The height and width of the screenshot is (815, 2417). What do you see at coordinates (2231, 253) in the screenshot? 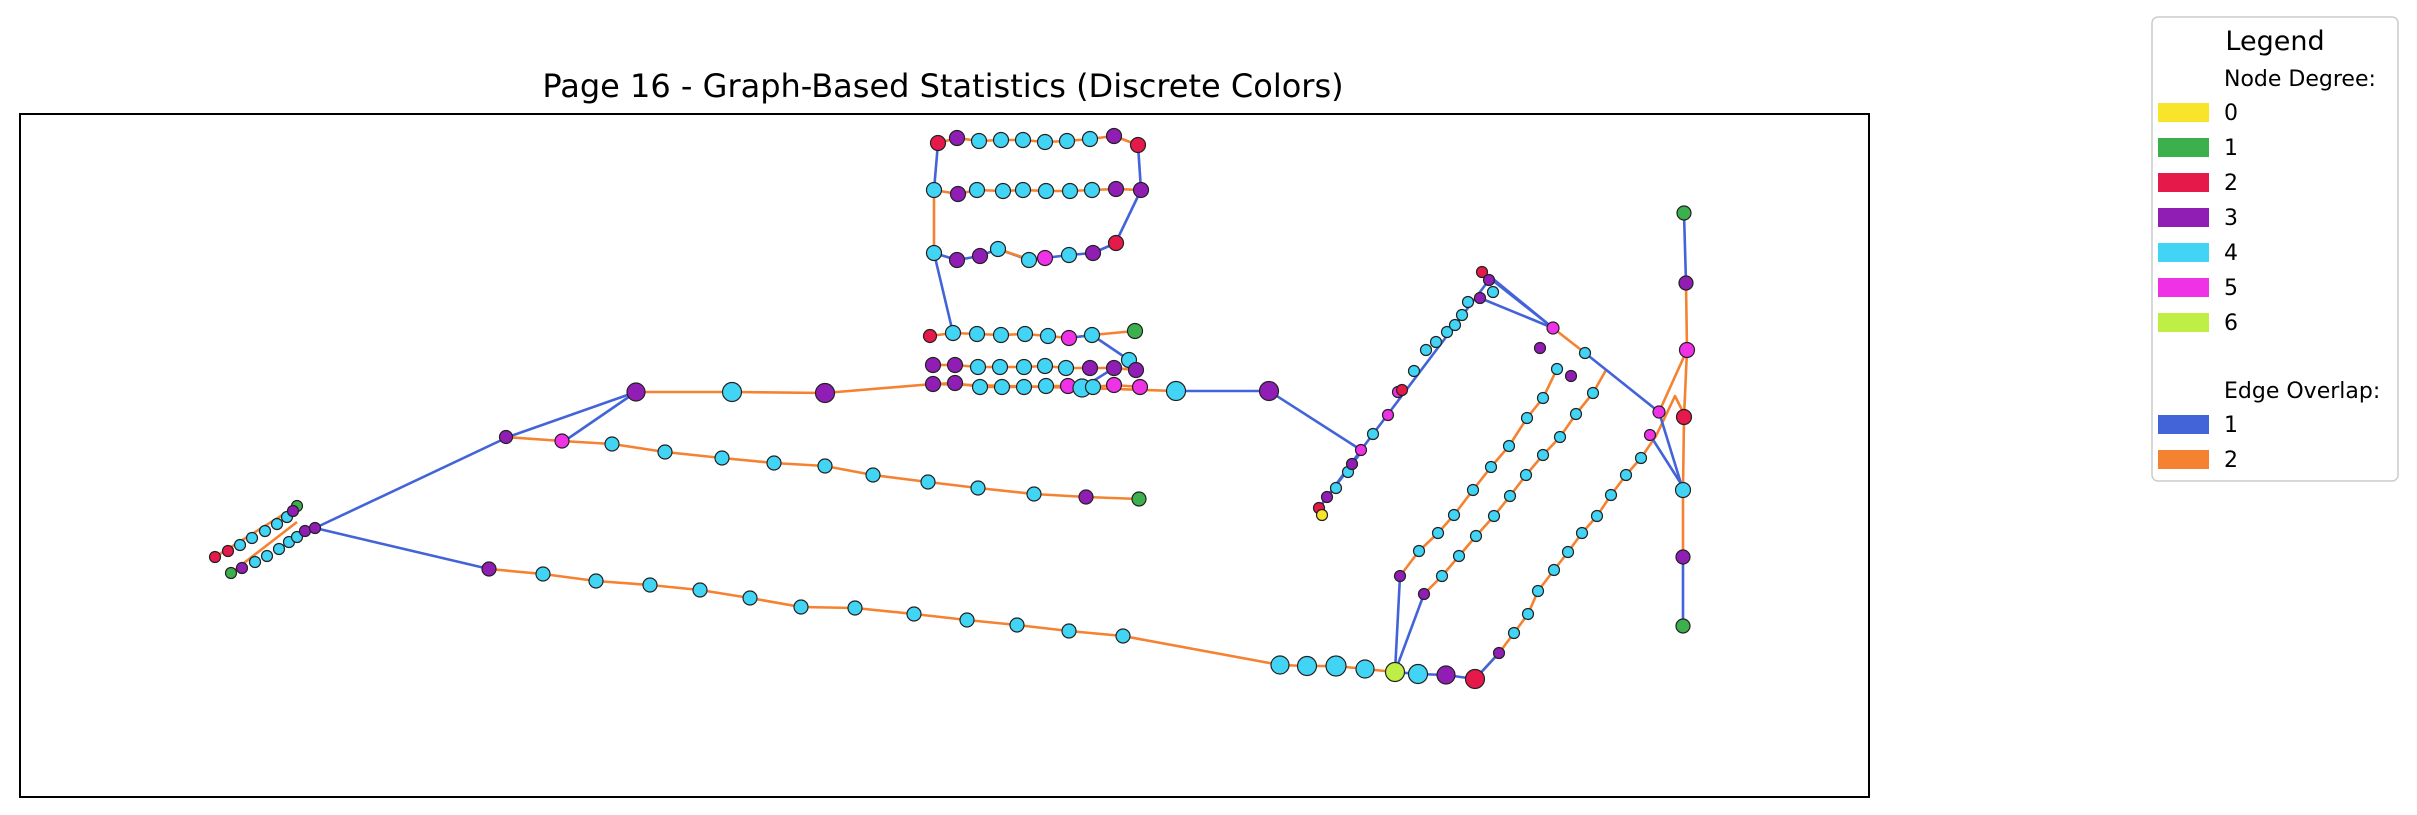
I see `legend-label-degree-4: 4` at bounding box center [2231, 253].